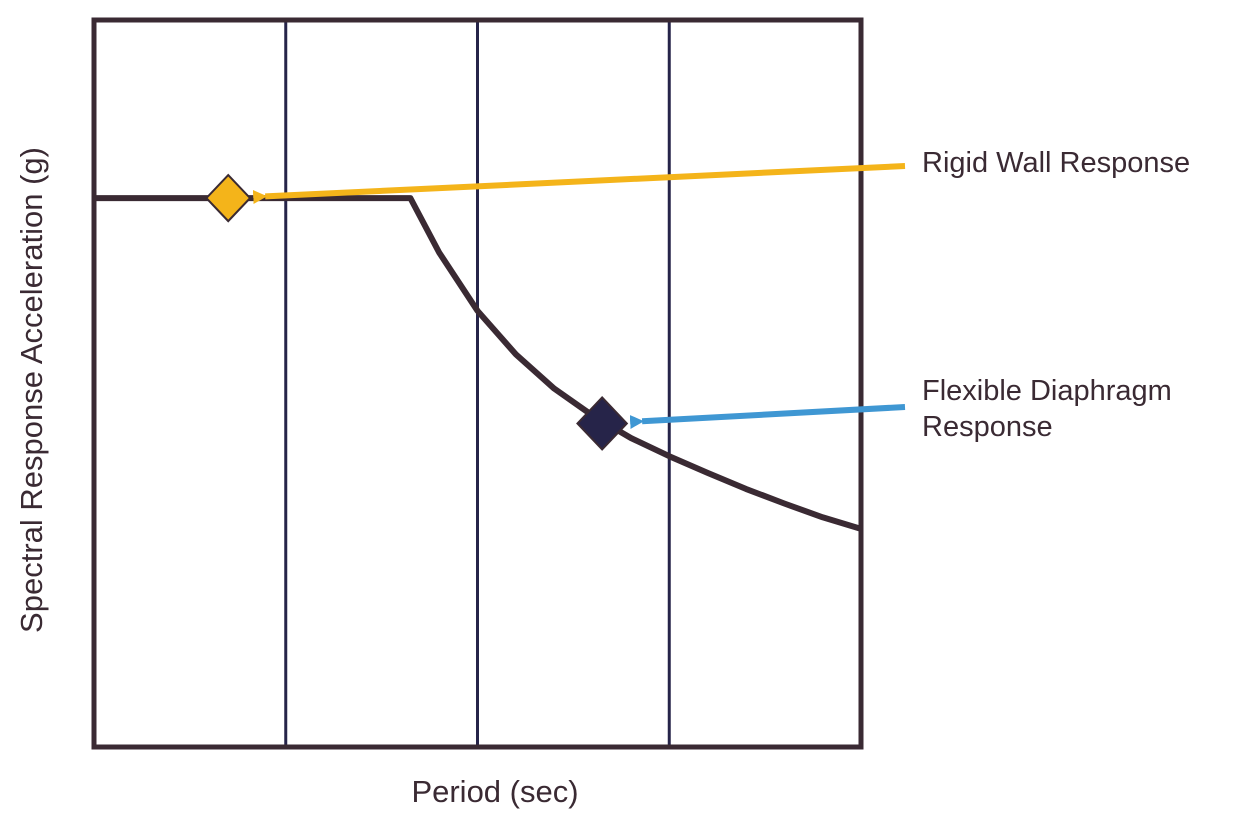 This screenshot has height=816, width=1234. I want to click on flex-label-line-2: Response, so click(987, 427).